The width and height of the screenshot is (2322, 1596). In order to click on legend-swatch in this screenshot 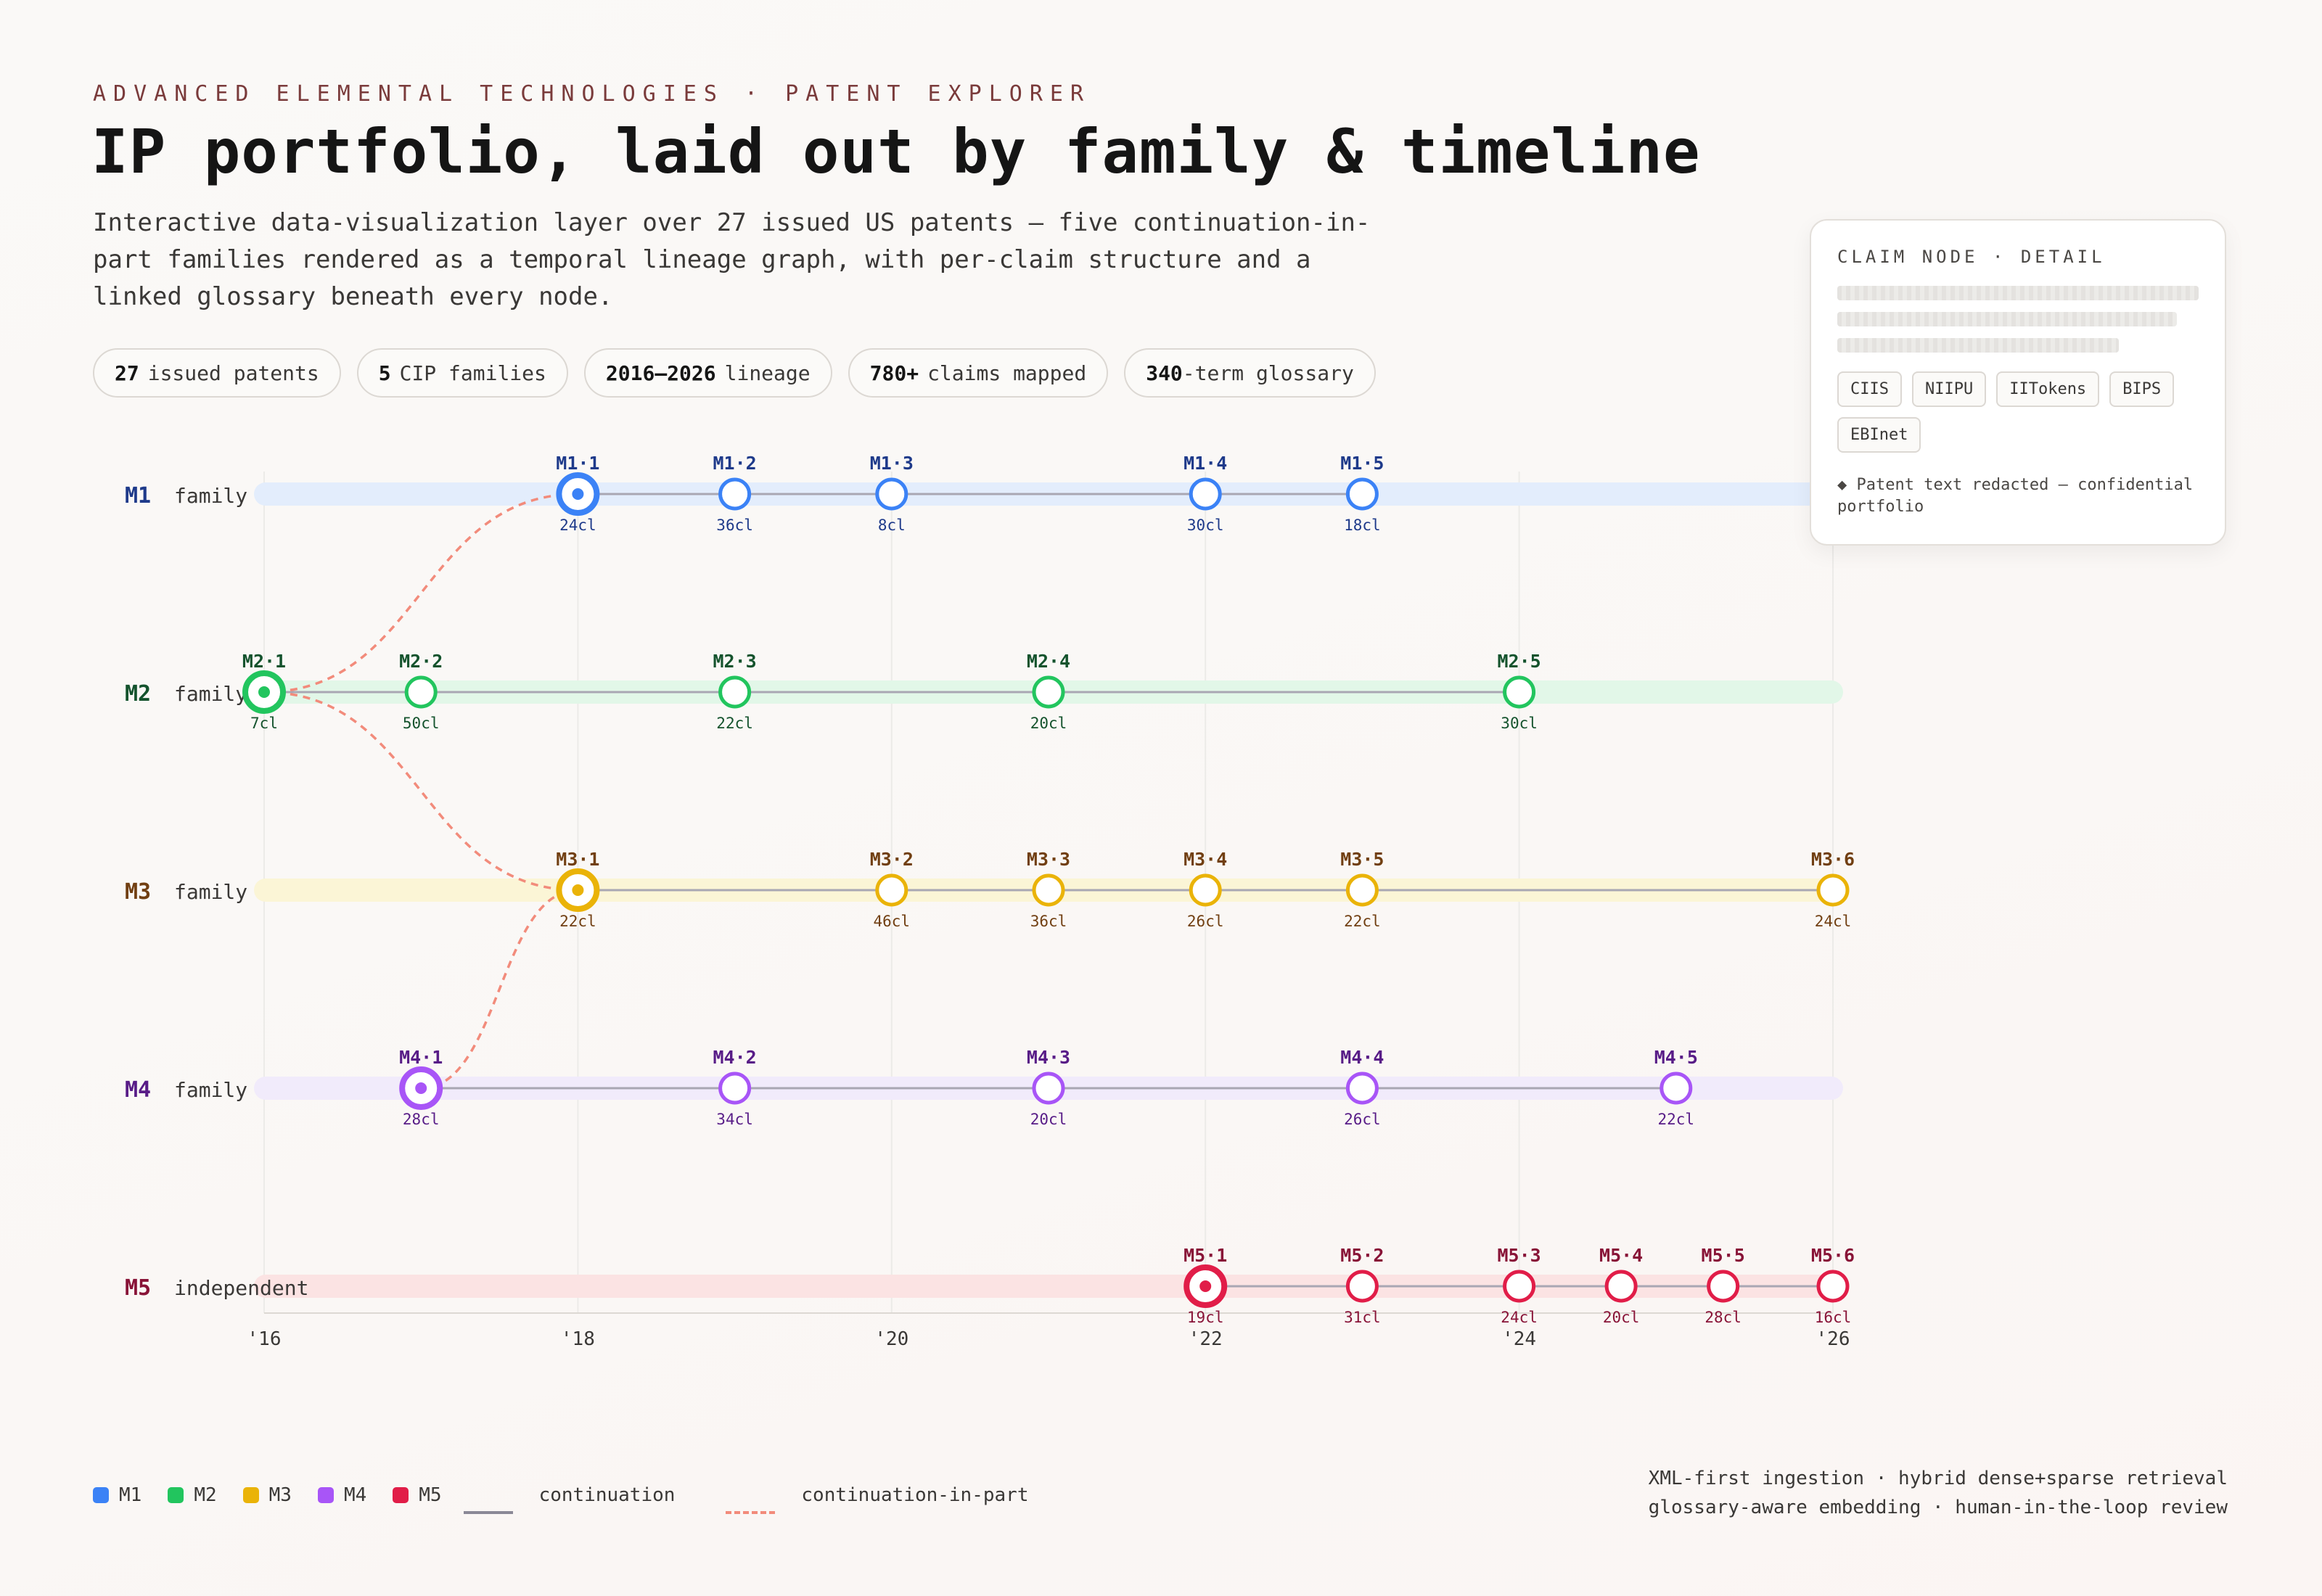, I will do `click(250, 1495)`.